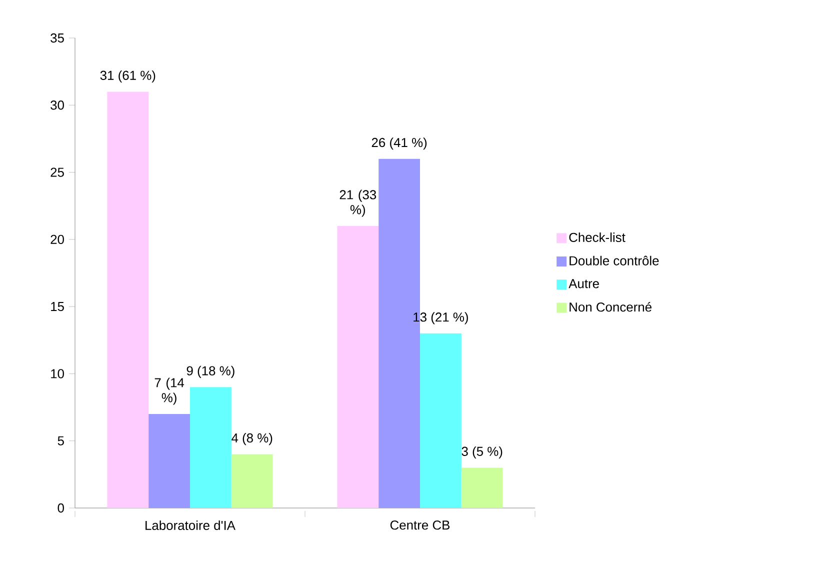 The width and height of the screenshot is (819, 565). Describe the element at coordinates (614, 261) in the screenshot. I see `legend-label: Double contrôle` at that location.